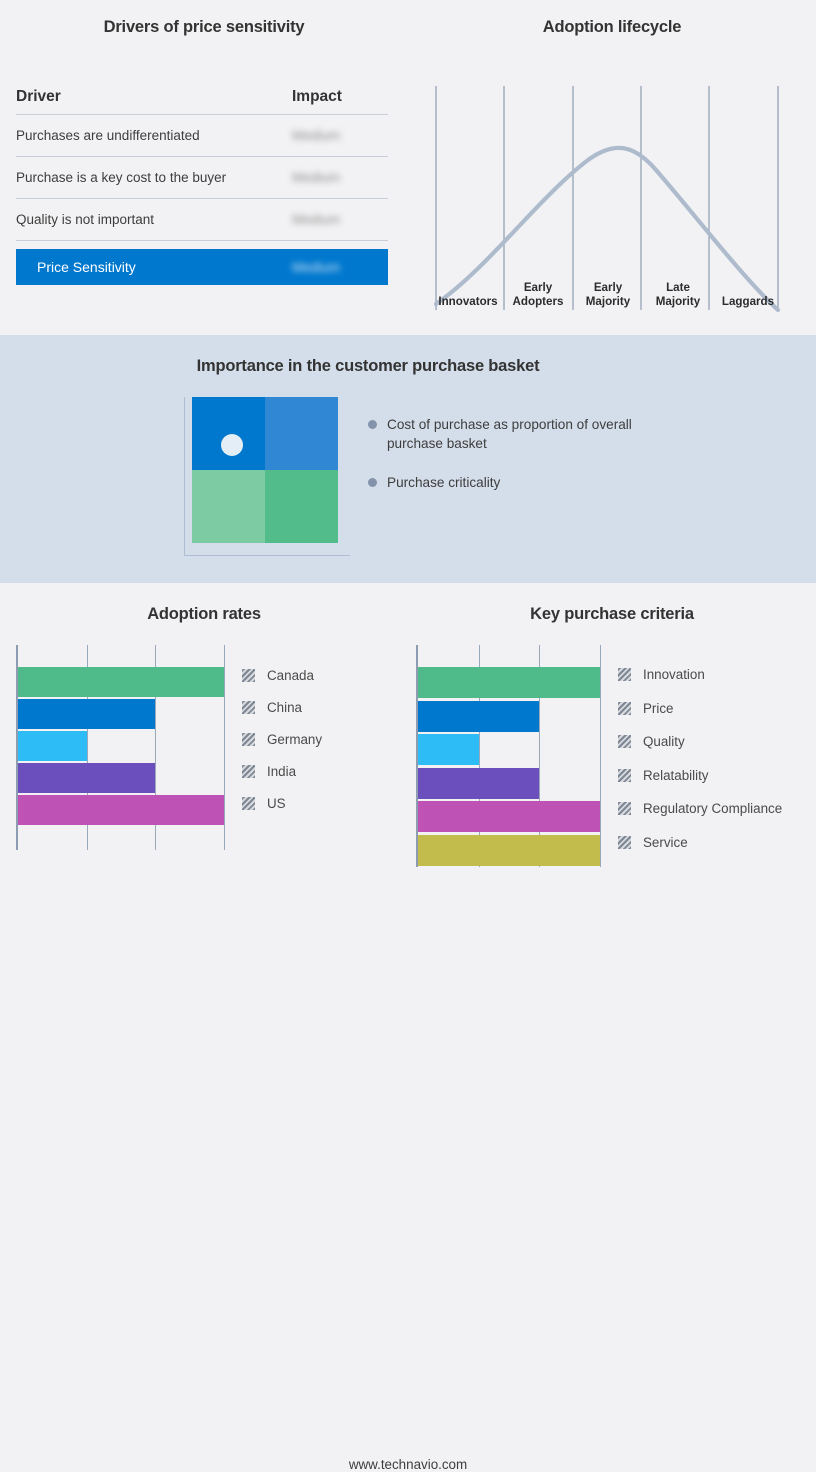  Describe the element at coordinates (700, 843) in the screenshot. I see `legend-item: Service` at that location.